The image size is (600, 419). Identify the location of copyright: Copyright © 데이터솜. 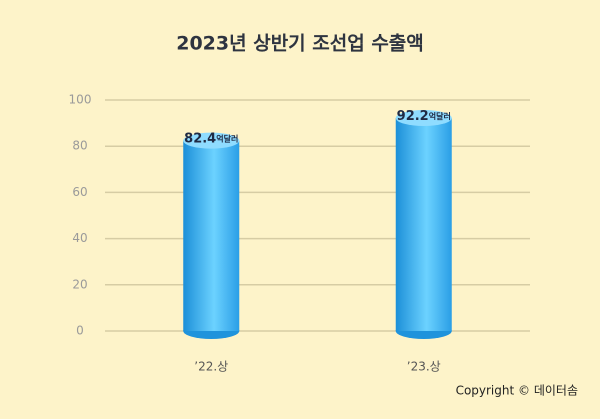
(517, 391).